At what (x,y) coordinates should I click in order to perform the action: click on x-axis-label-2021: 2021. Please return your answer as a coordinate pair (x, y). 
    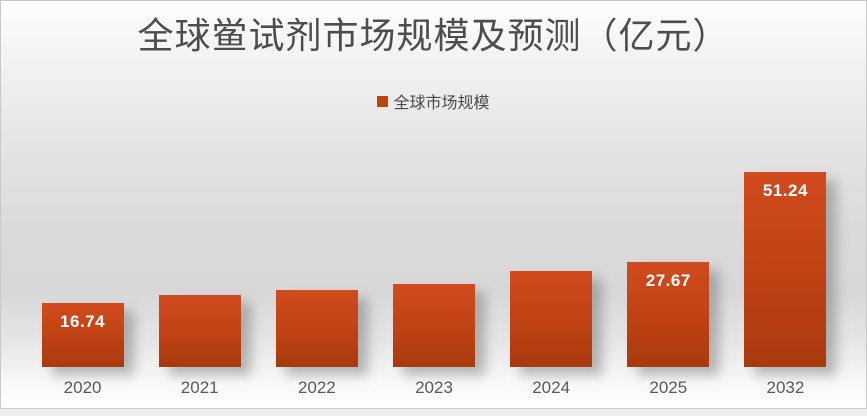
    Looking at the image, I should click on (199, 387).